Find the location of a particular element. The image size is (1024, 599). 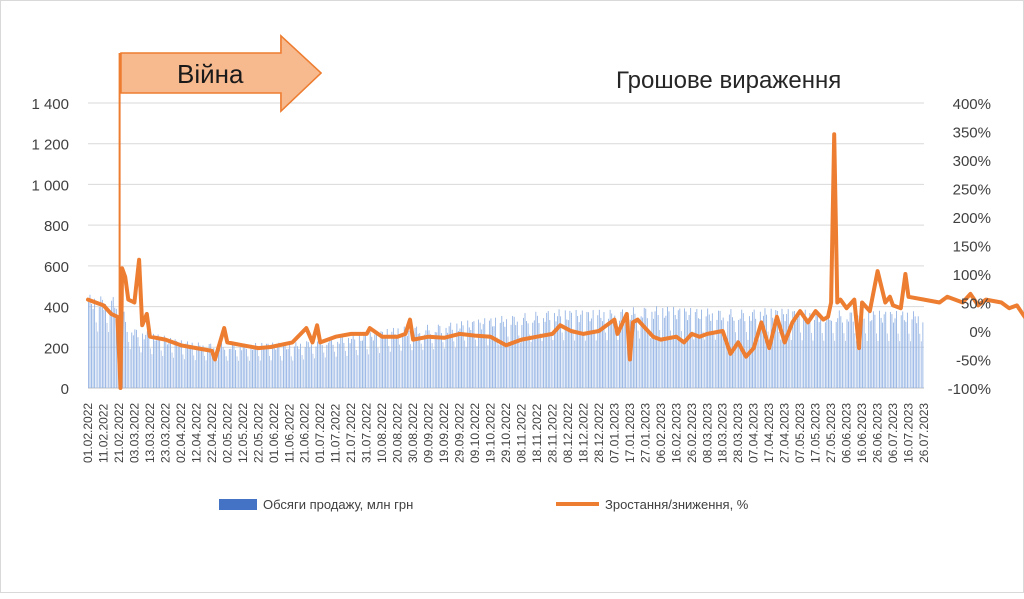

y-right-tick-label: 350% is located at coordinates (972, 133).